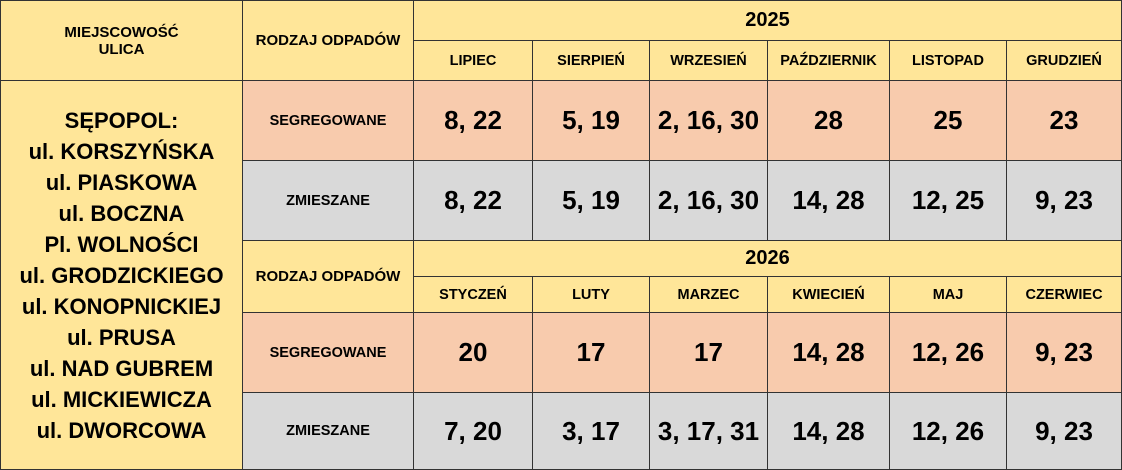 This screenshot has height=470, width=1122. Describe the element at coordinates (121, 120) in the screenshot. I see `town-name: SĘPOPOL:` at that location.